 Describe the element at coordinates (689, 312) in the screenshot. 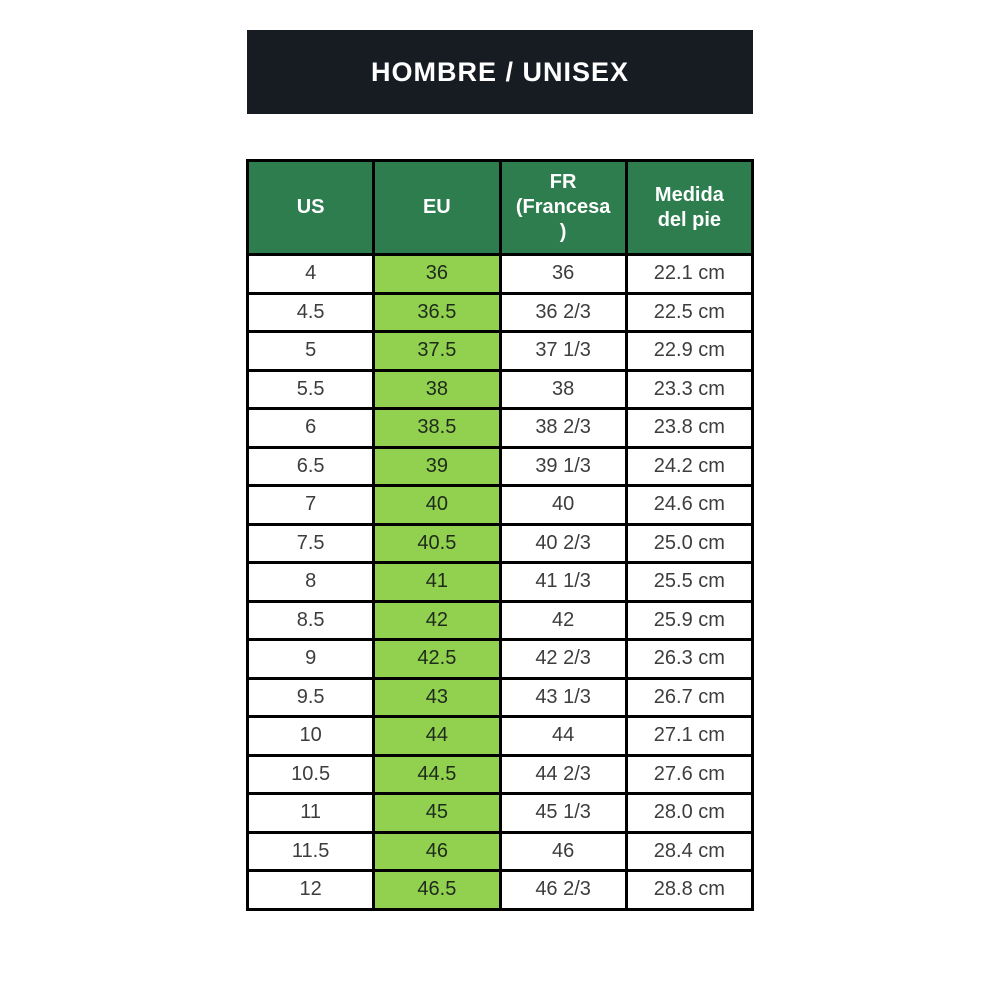

I see `foot-length-cell: 22.5 cm` at that location.